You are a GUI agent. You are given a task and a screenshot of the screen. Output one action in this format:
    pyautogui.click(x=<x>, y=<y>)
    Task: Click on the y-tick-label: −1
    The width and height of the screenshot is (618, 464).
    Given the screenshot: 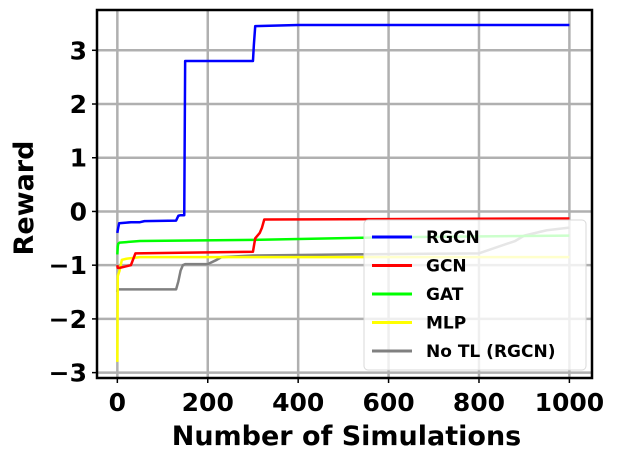 What is the action you would take?
    pyautogui.click(x=68, y=265)
    